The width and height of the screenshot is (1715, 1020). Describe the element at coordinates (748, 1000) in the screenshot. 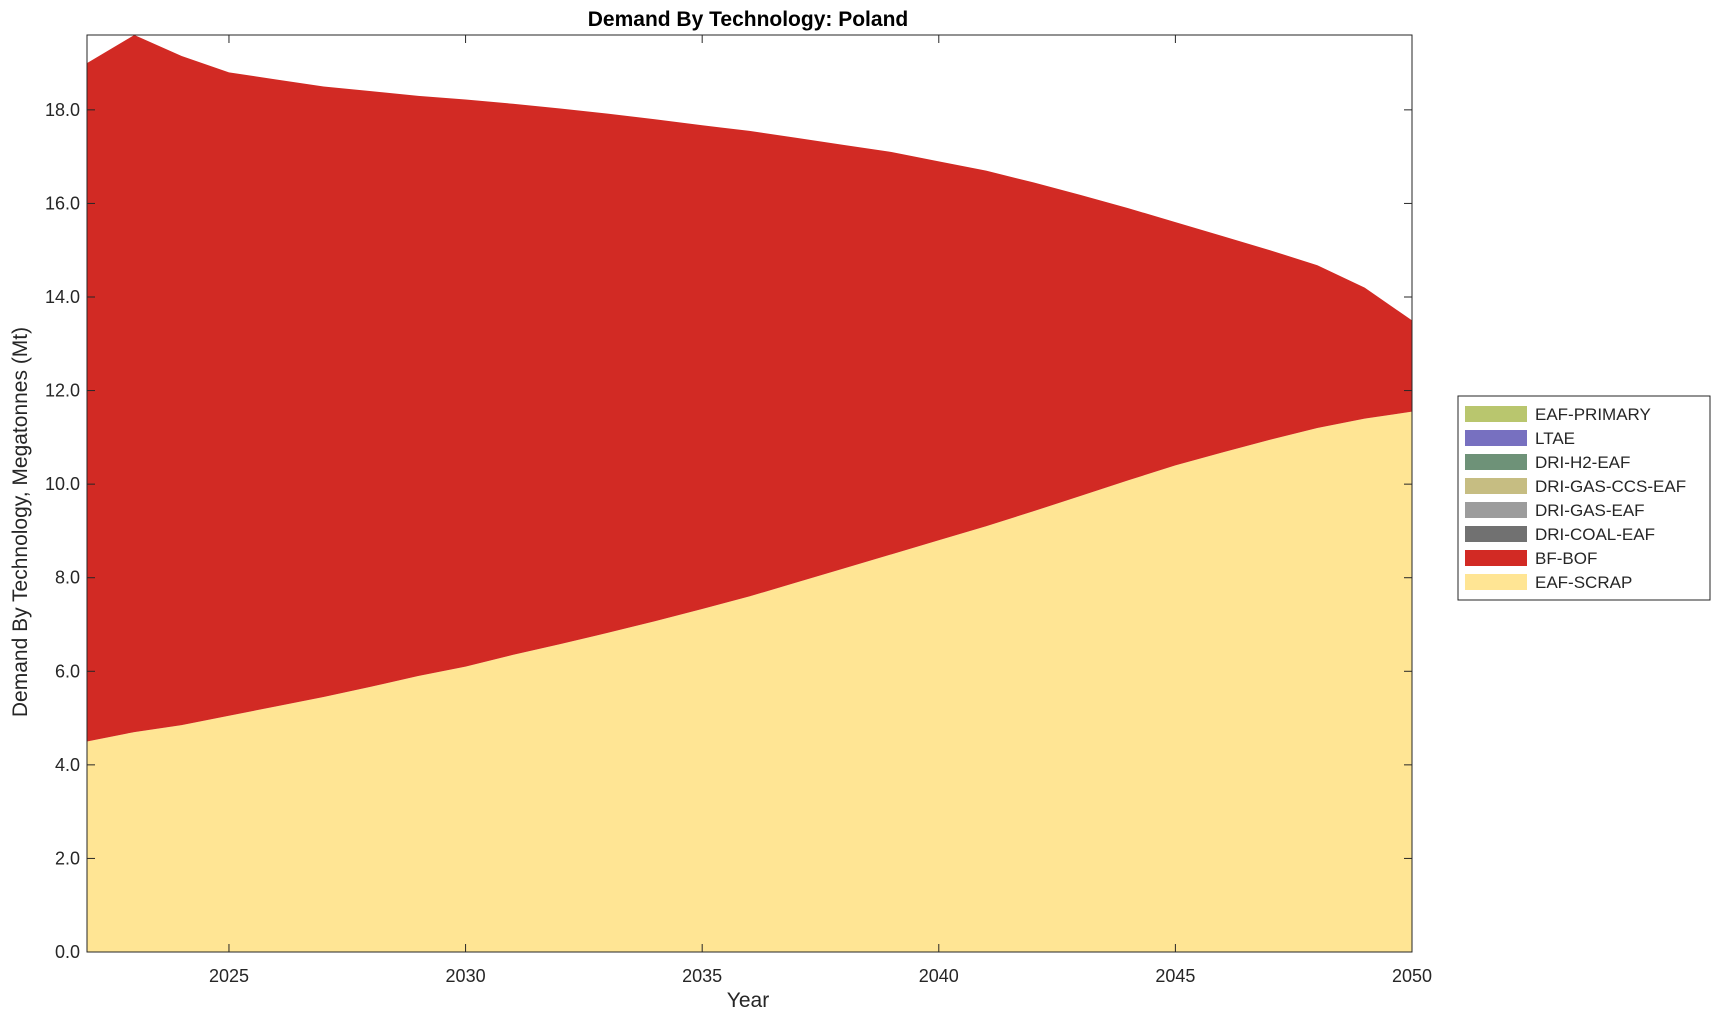

I see `x-axis-label: Year` at that location.